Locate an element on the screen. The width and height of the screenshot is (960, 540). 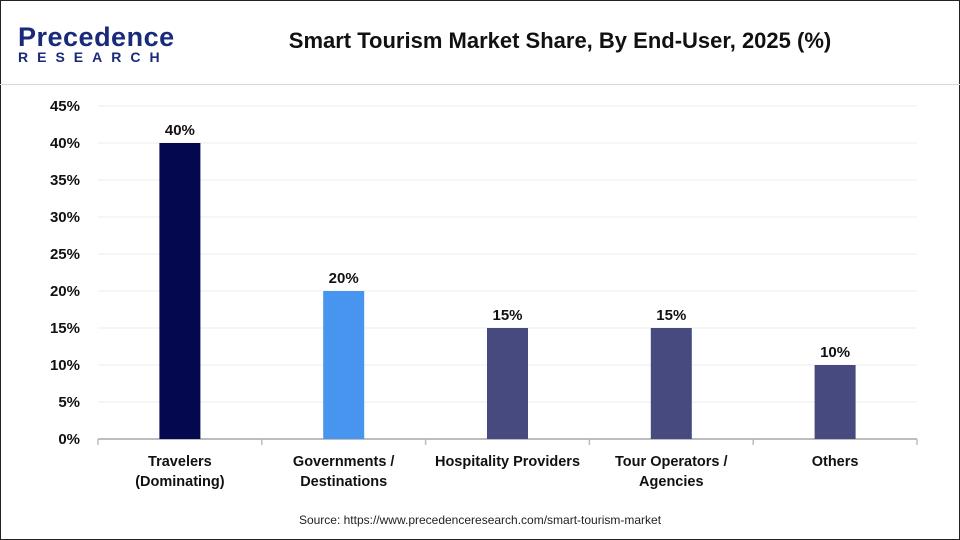
x-category-label: Hospitality Providers is located at coordinates (507, 462).